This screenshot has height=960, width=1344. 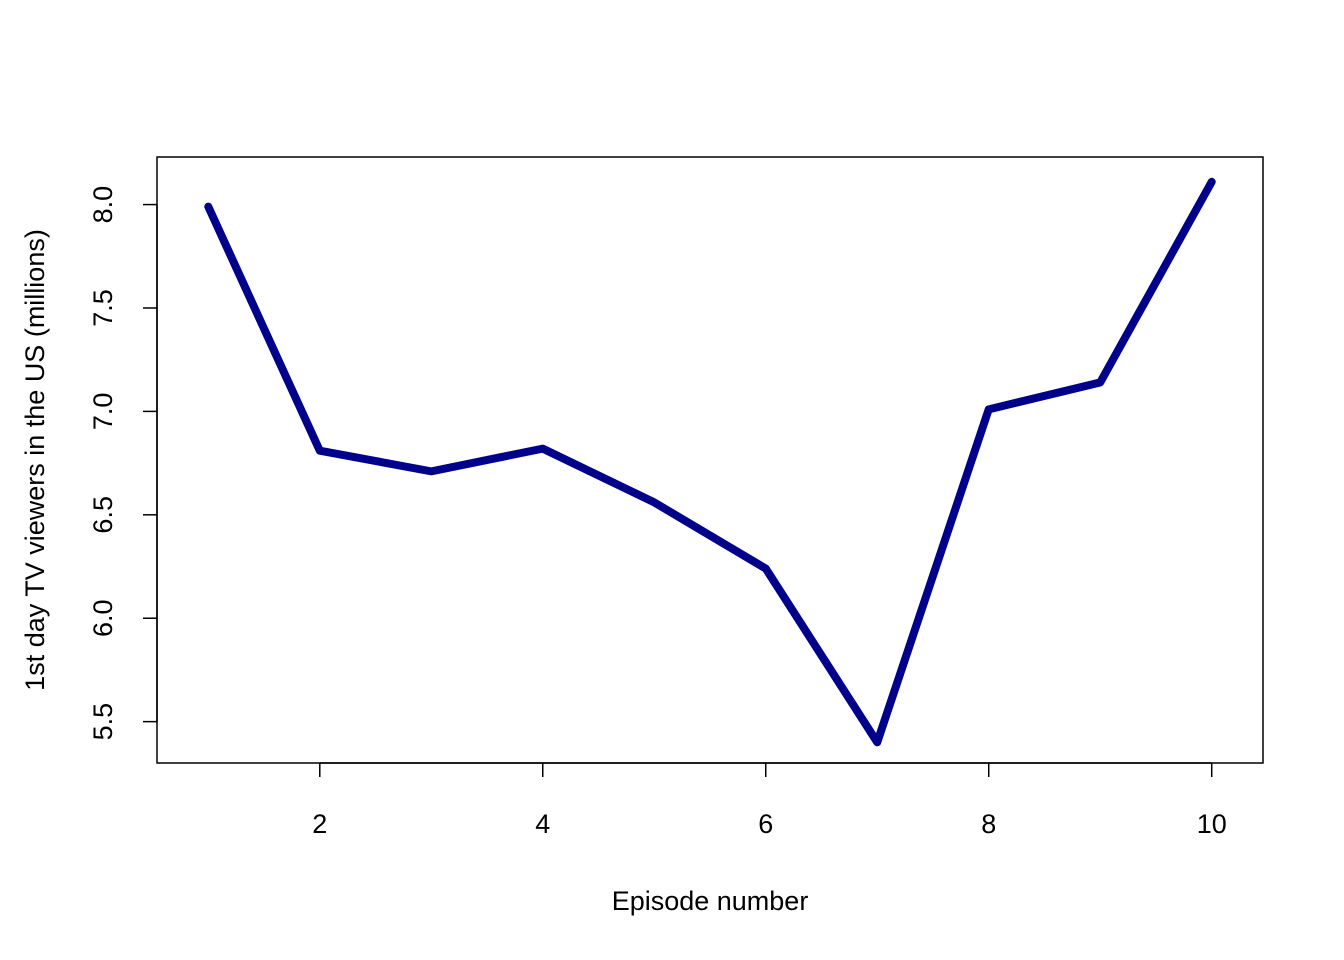 What do you see at coordinates (123, 463) in the screenshot?
I see `y-axis: 5.5 6.0 6.5 7.0 7.5 8.0` at bounding box center [123, 463].